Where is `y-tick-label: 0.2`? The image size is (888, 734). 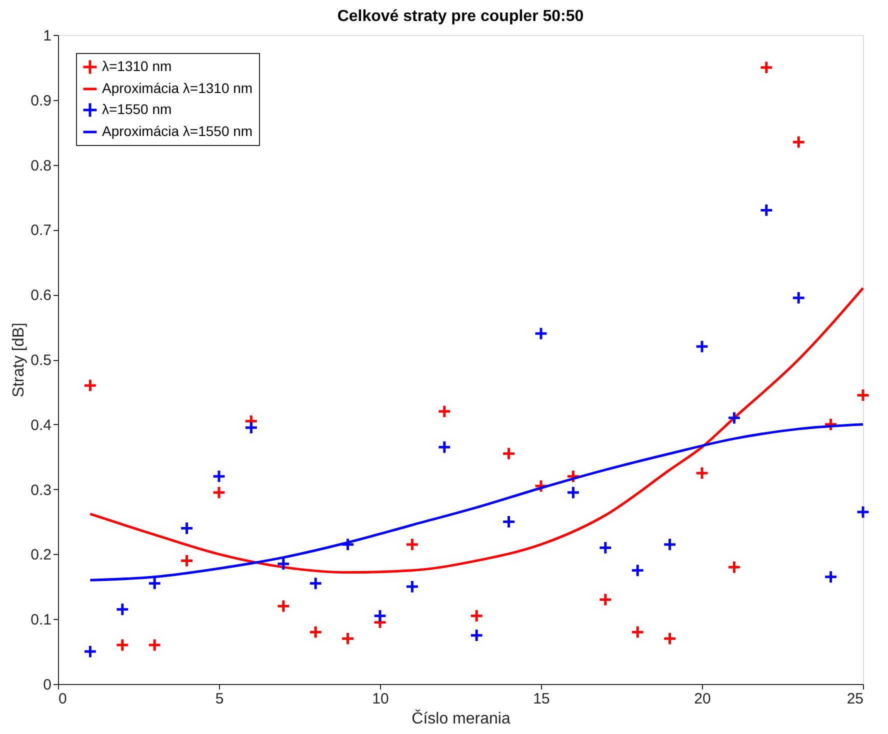
y-tick-label: 0.2 is located at coordinates (41, 555).